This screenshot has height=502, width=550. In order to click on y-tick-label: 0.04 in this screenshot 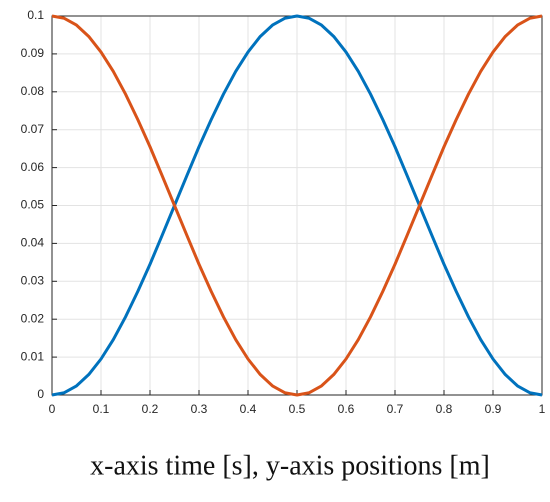, I will do `click(33, 243)`.